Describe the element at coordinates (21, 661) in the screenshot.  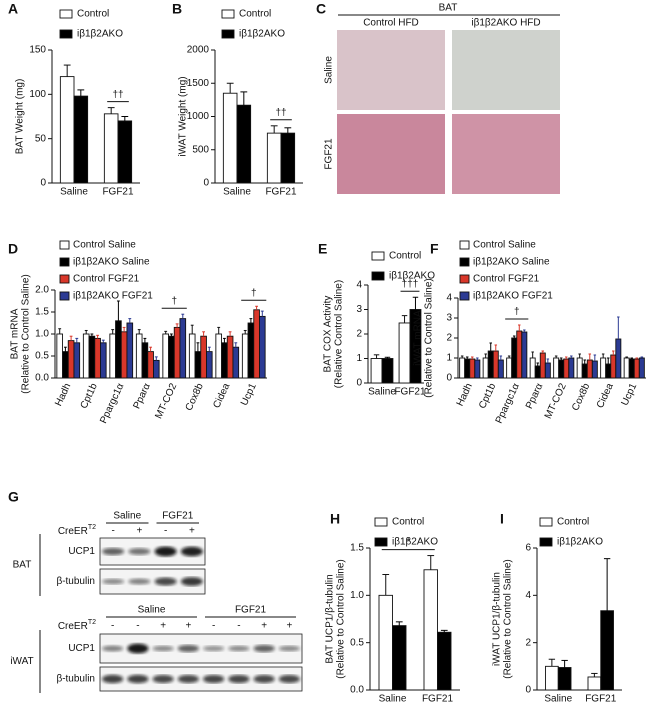
I see `tissue-label: iWAT` at that location.